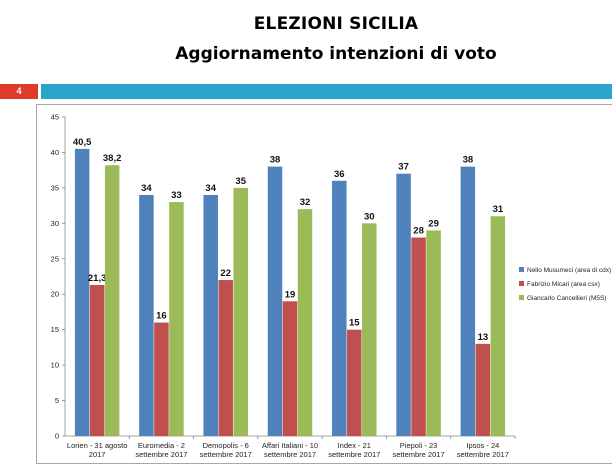 Image resolution: width=612 pixels, height=469 pixels. What do you see at coordinates (336, 24) in the screenshot?
I see `page-title: ELEZIONI SICILIA` at bounding box center [336, 24].